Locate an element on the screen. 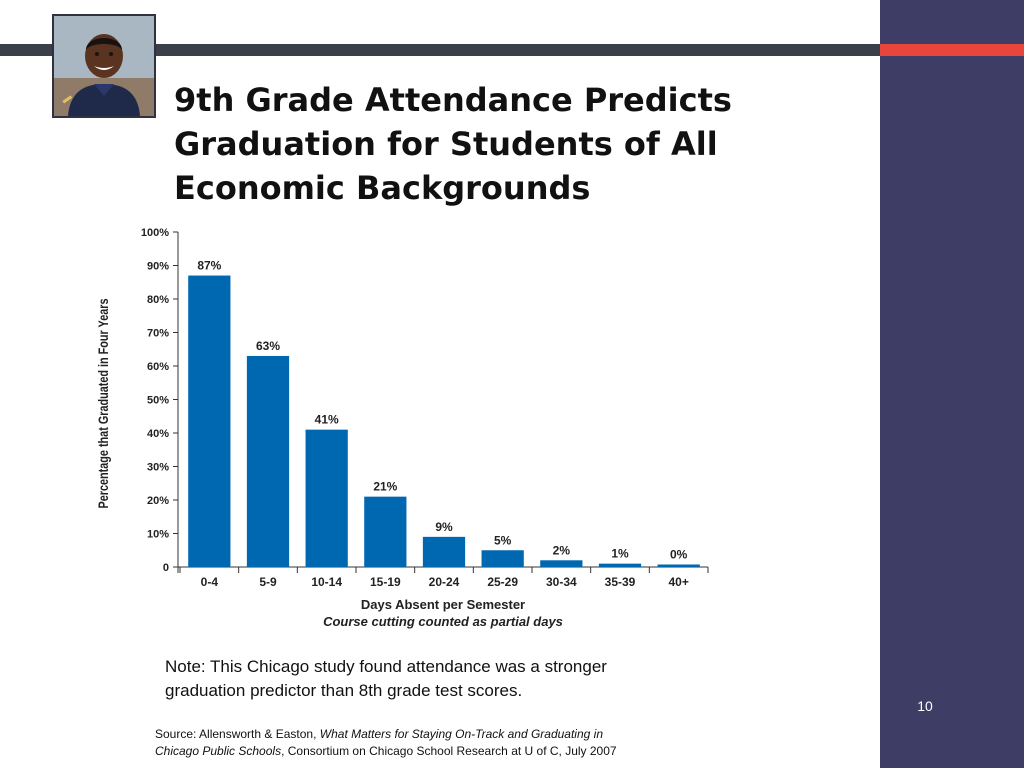 Image resolution: width=1024 pixels, height=768 pixels. y-tick-label: 20% is located at coordinates (158, 501).